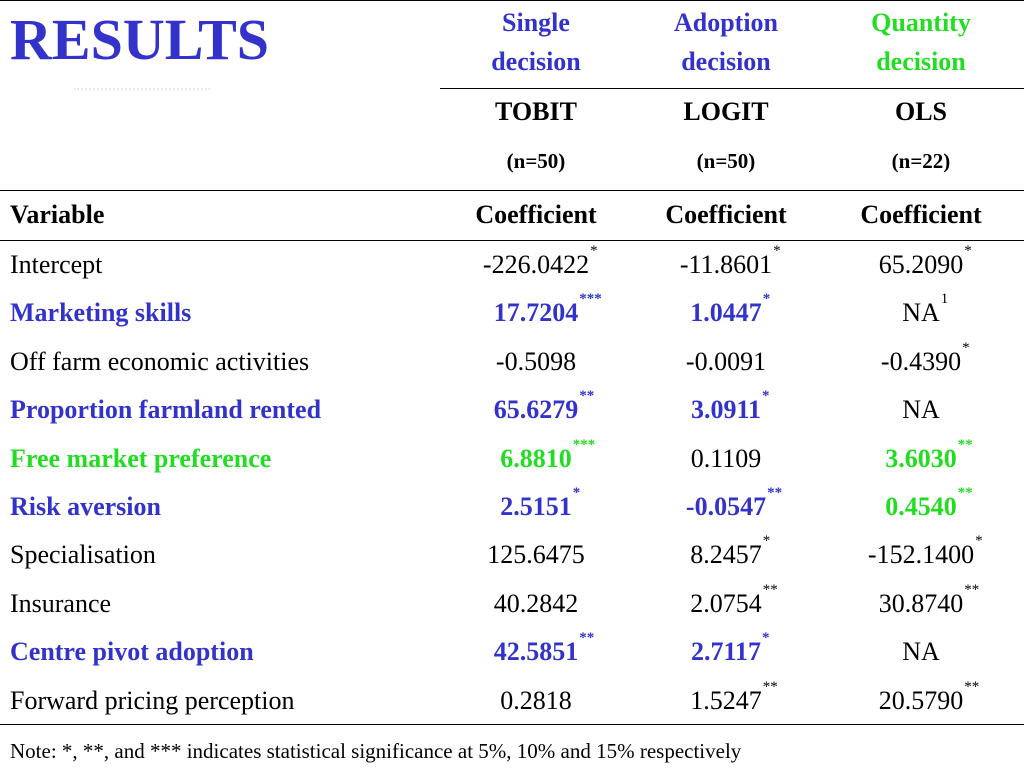 The height and width of the screenshot is (768, 1024). Describe the element at coordinates (925, 551) in the screenshot. I see `coefficient-value: -152.1400 *` at that location.